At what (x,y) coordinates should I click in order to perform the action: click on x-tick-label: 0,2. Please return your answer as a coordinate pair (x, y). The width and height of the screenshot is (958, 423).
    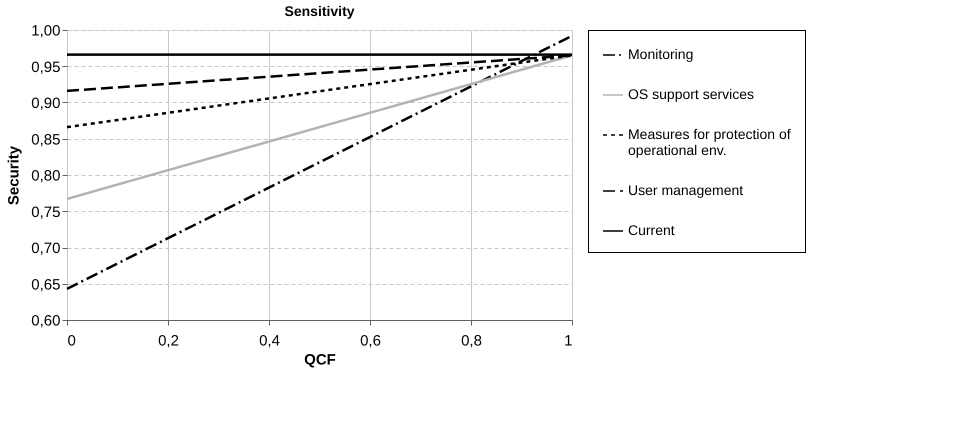
    Looking at the image, I should click on (168, 341).